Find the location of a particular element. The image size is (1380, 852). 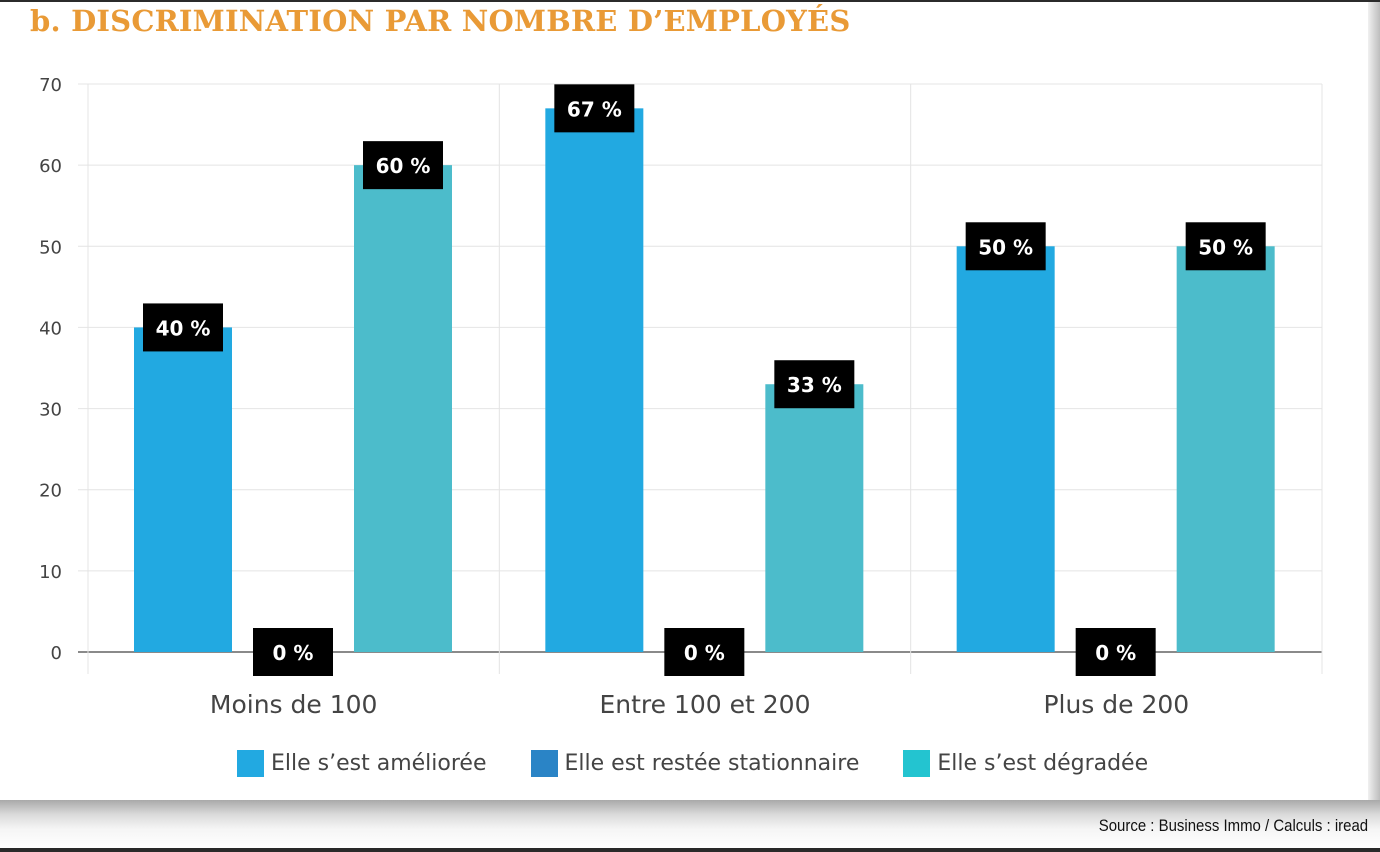

y-tick-label-40: 40 is located at coordinates (50, 328).